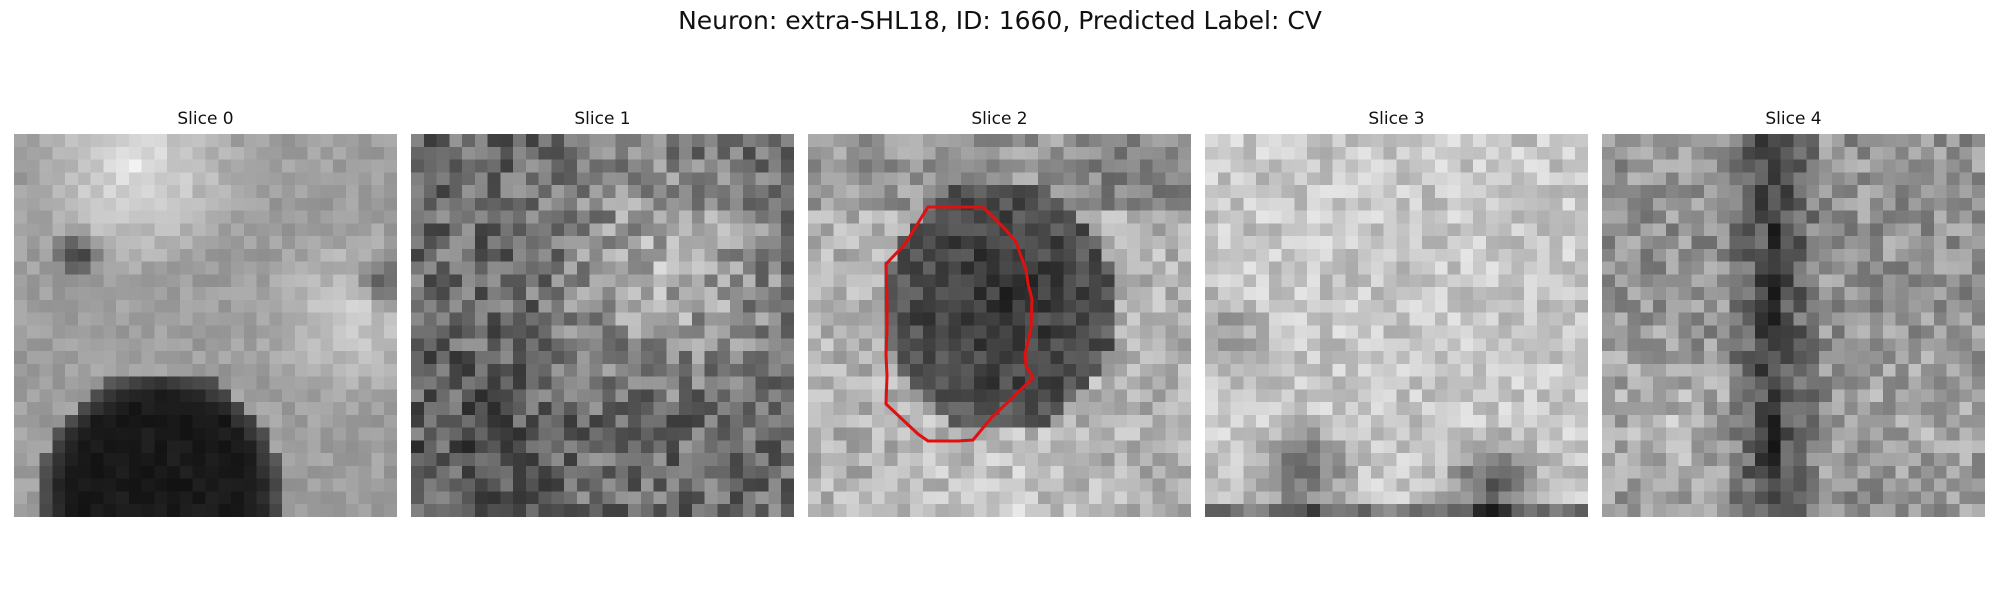 The image size is (2000, 600). I want to click on slice-panel-3: Slice 3, so click(1396, 312).